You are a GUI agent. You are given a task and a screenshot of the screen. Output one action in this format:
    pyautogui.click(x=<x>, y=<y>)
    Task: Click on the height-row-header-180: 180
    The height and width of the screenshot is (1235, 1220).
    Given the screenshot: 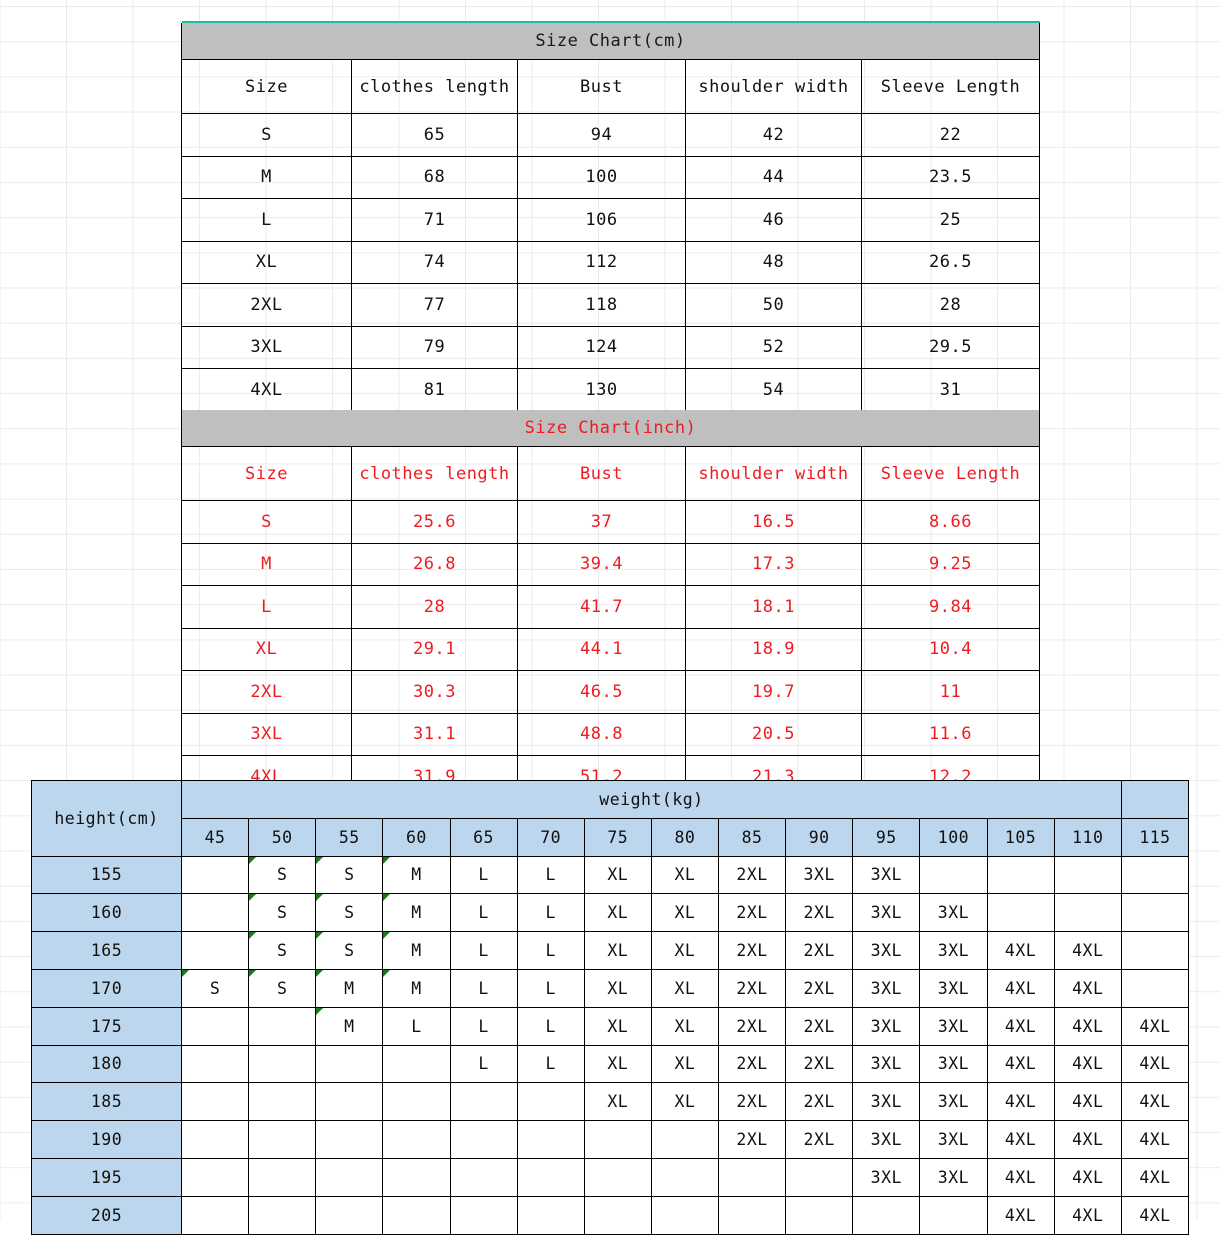 What is the action you would take?
    pyautogui.click(x=106, y=1064)
    